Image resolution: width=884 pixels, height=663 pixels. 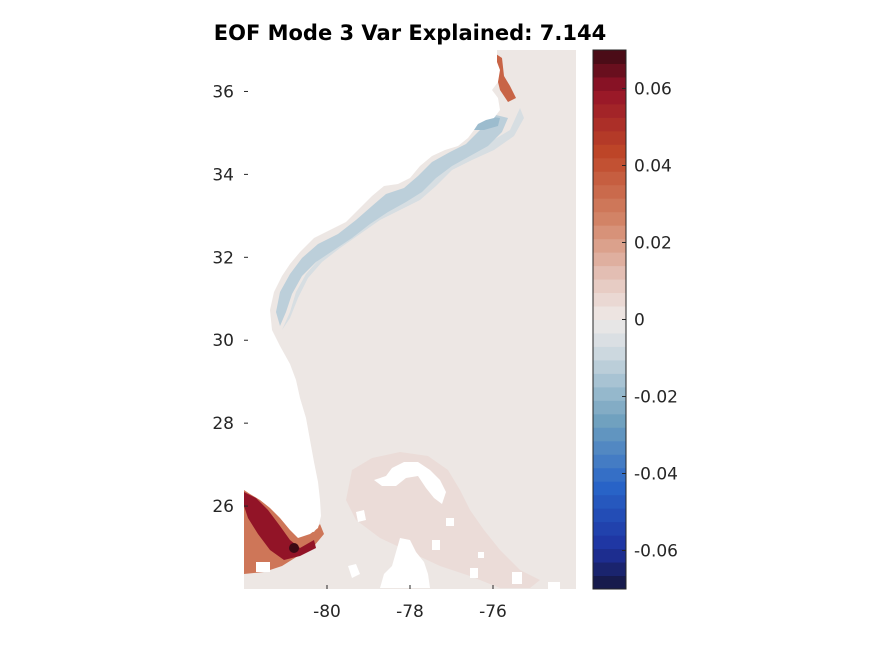 What do you see at coordinates (653, 167) in the screenshot?
I see `colorbar-tick-label: 0.04` at bounding box center [653, 167].